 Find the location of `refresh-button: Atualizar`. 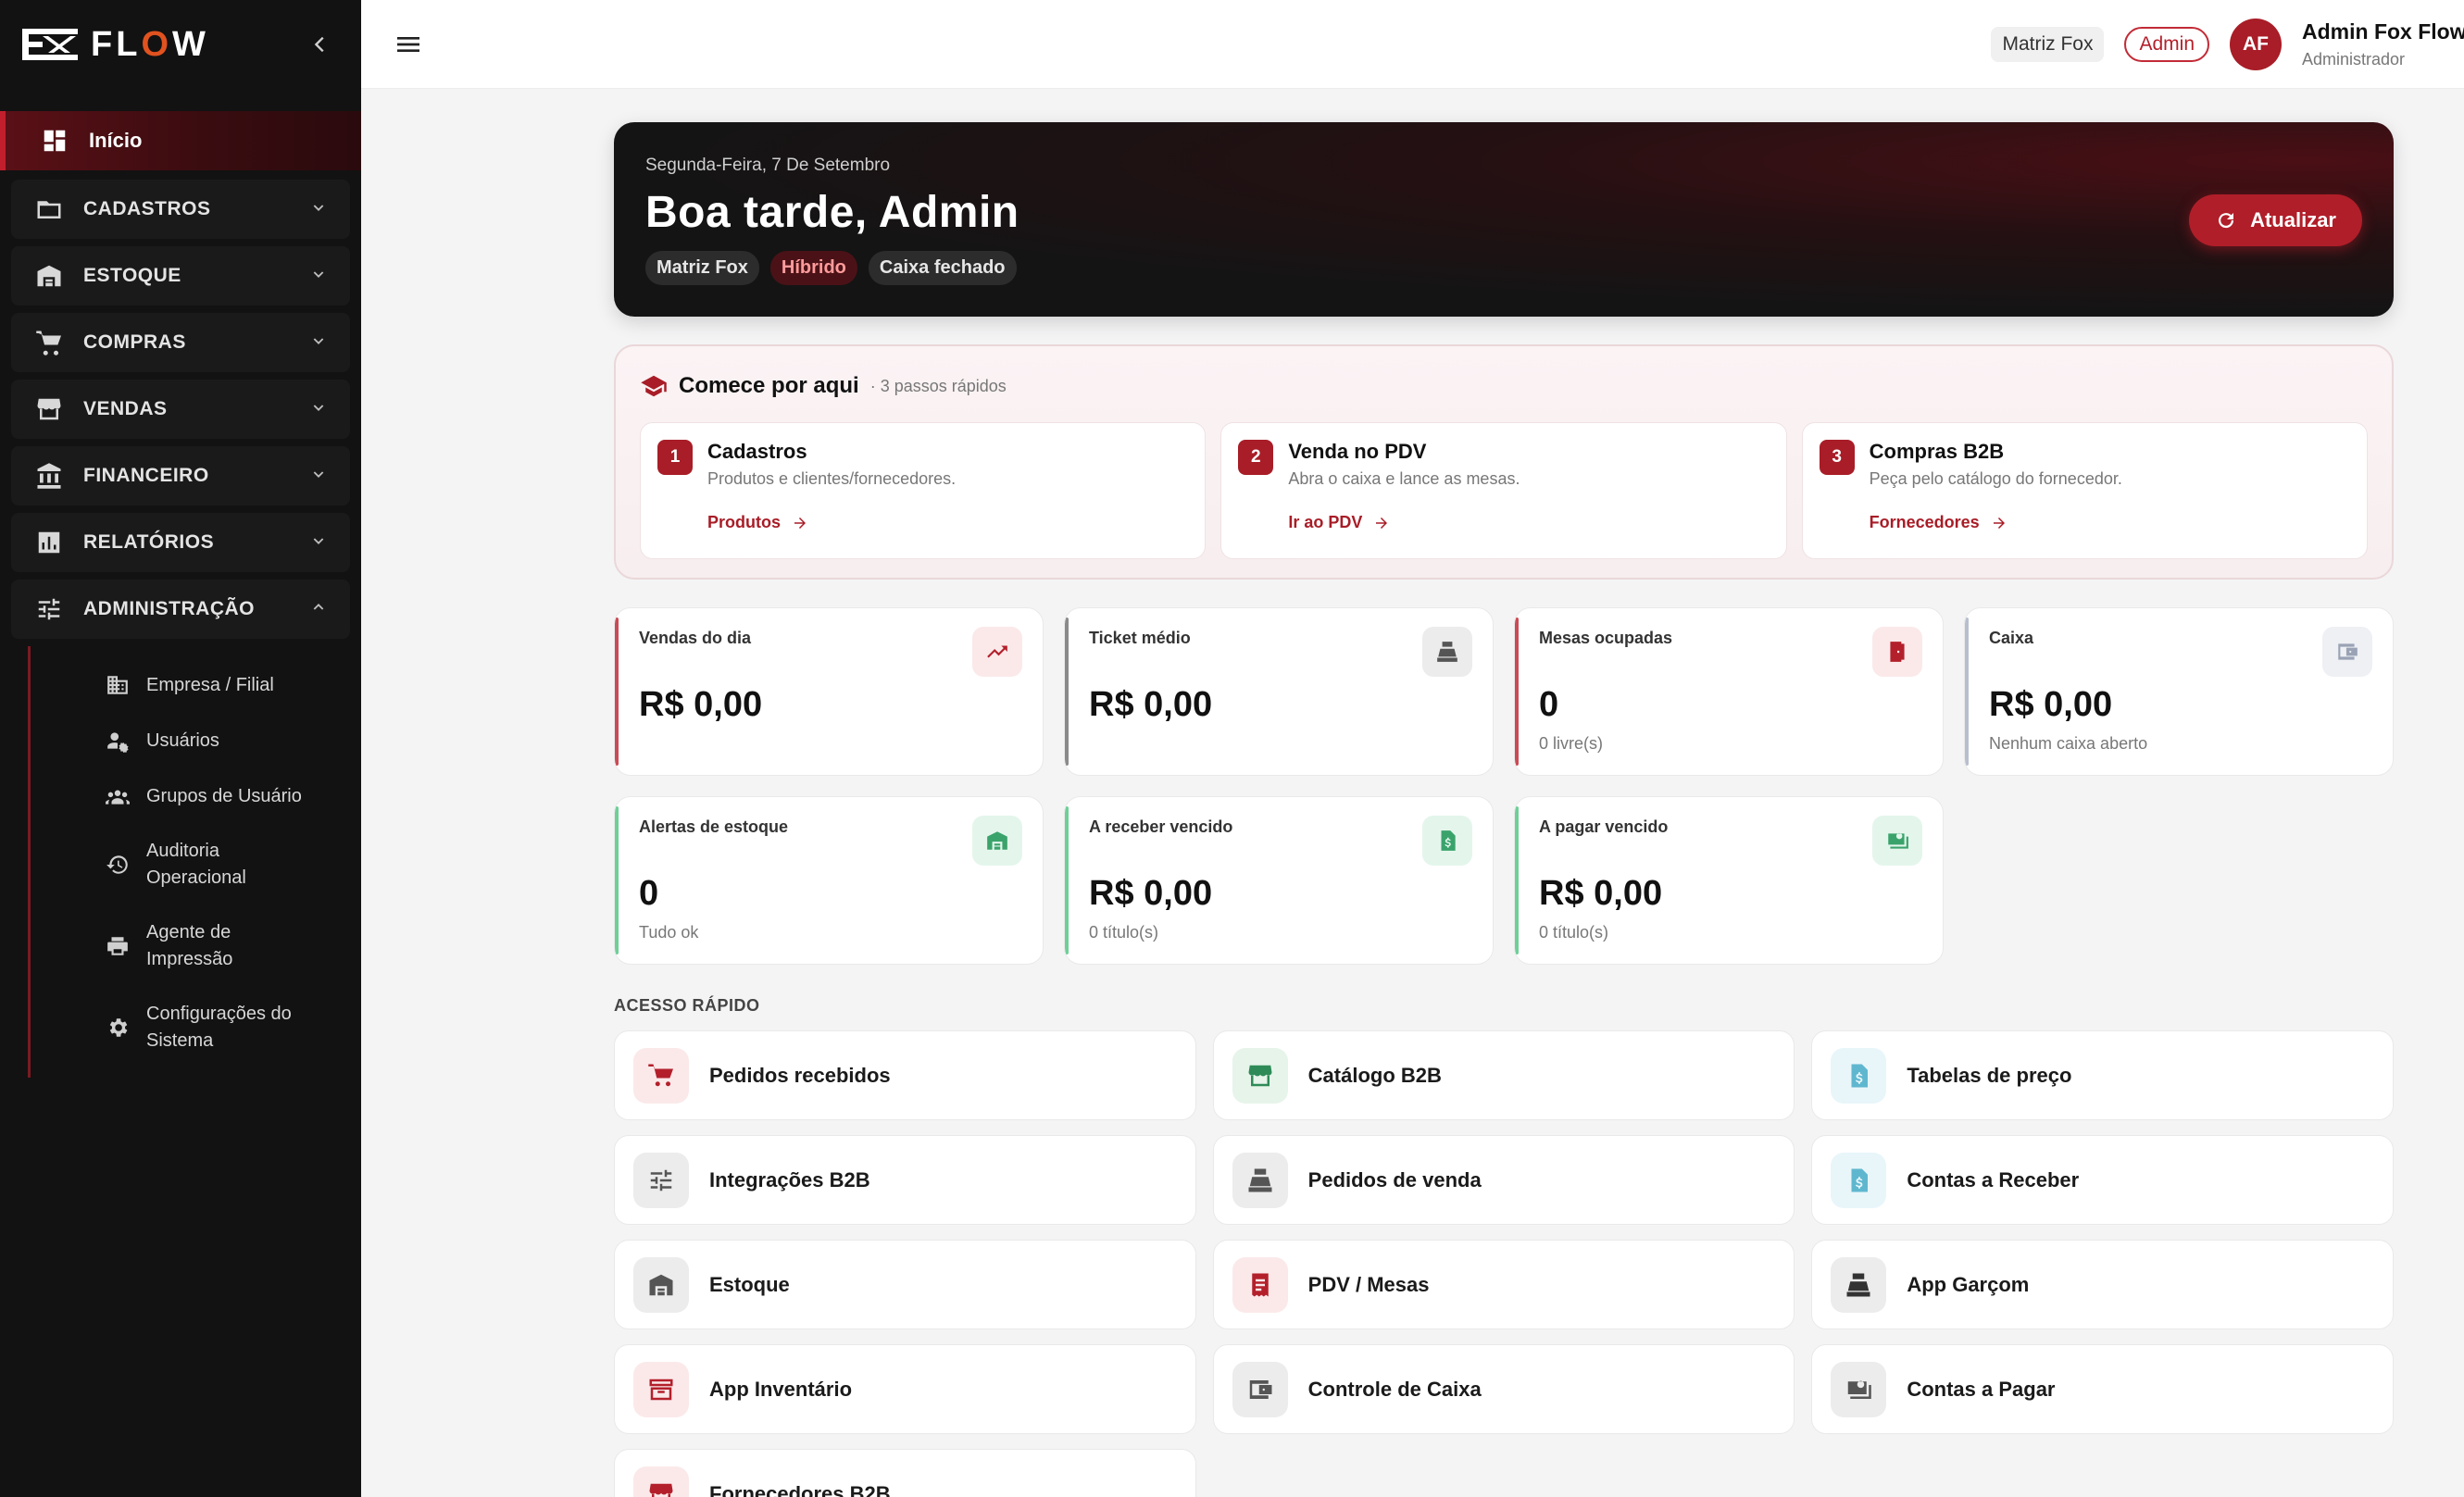

refresh-button: Atualizar is located at coordinates (2275, 220).